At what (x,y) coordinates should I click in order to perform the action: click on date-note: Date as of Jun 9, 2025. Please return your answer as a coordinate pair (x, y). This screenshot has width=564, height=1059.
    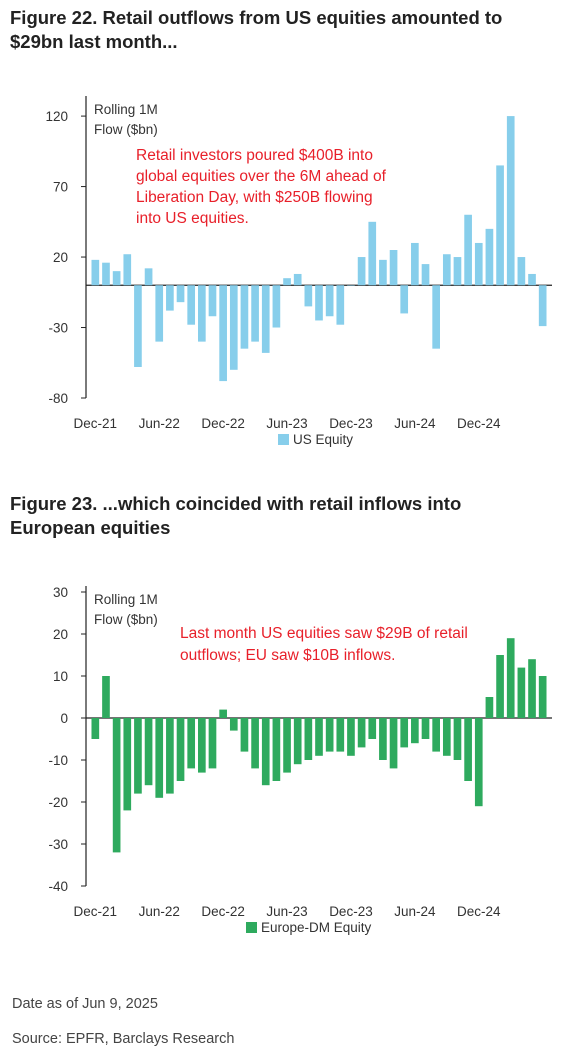
    Looking at the image, I should click on (85, 1004).